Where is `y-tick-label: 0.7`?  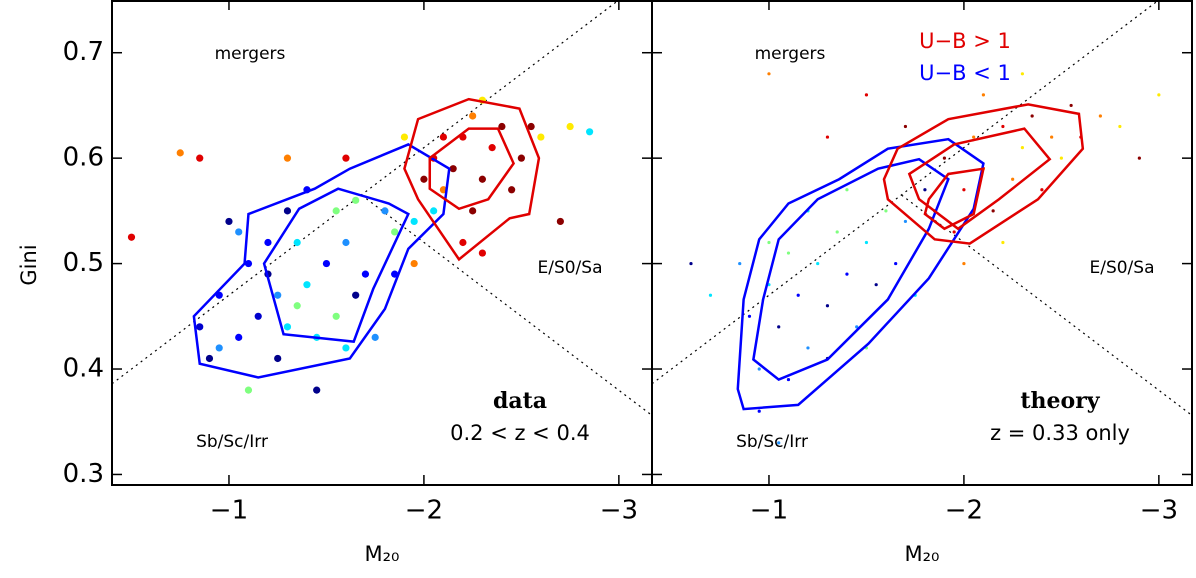
y-tick-label: 0.7 is located at coordinates (83, 52).